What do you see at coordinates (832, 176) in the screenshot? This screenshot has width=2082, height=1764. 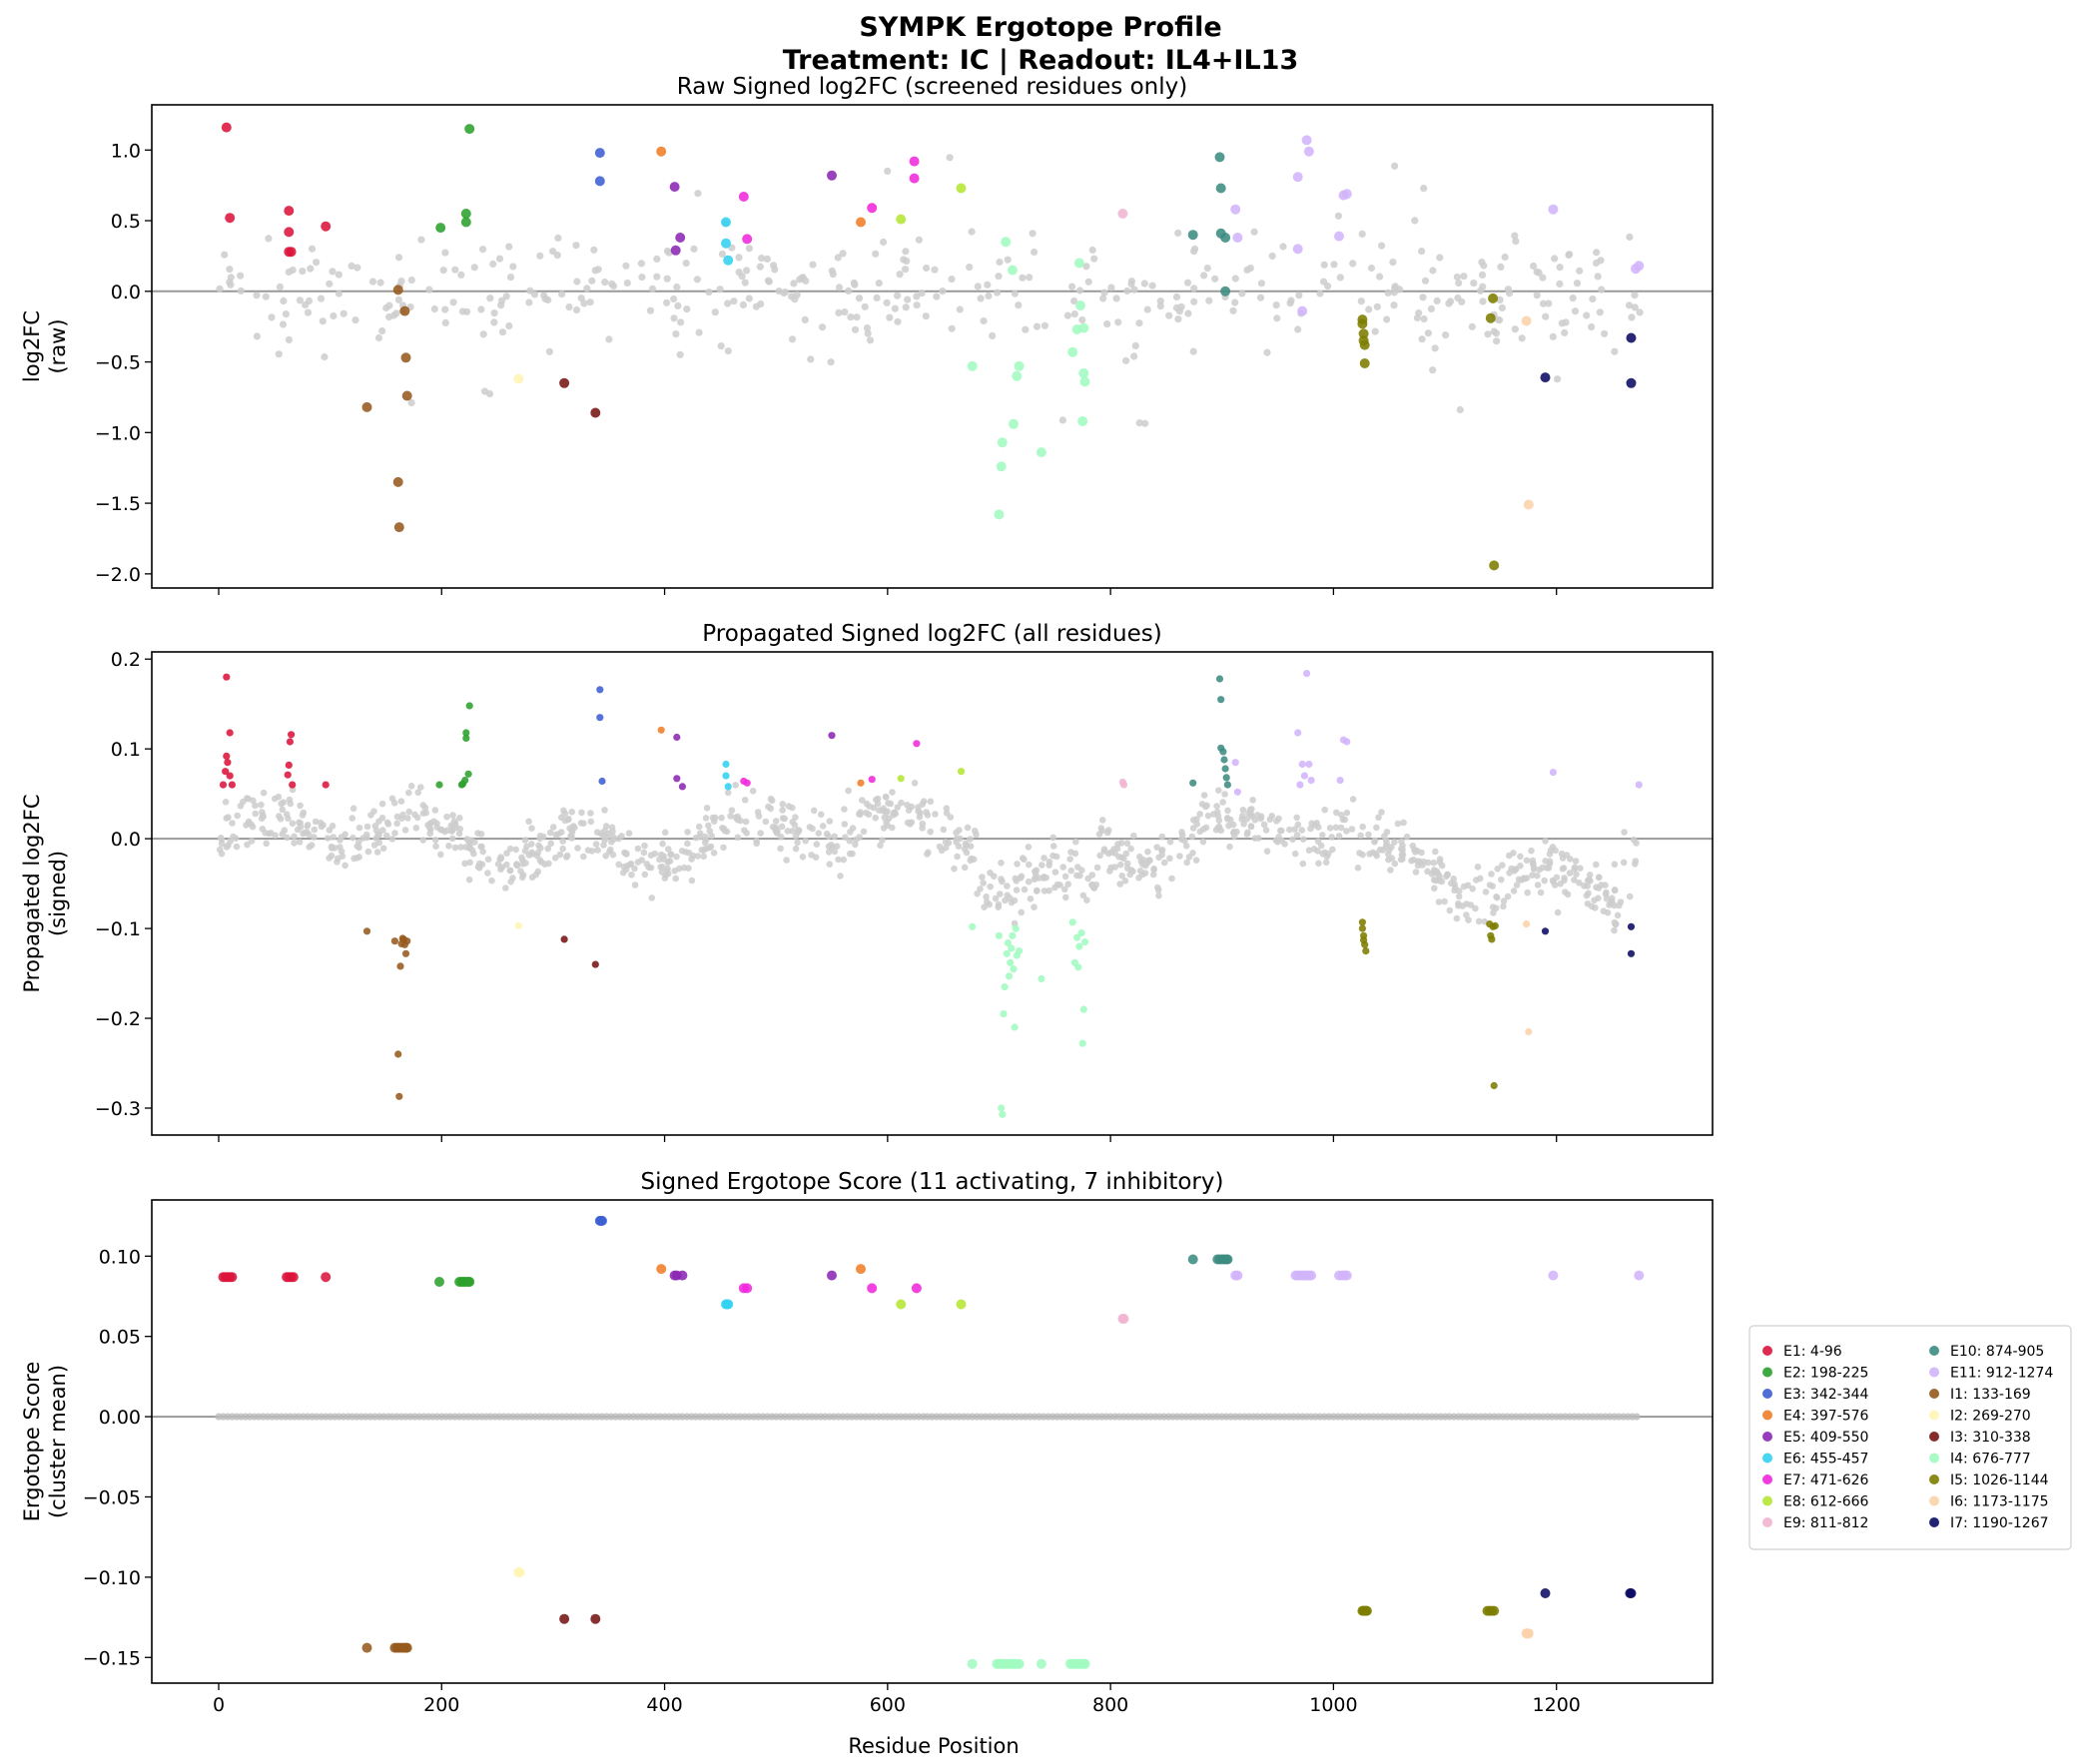 I see `cluster-point-E5` at bounding box center [832, 176].